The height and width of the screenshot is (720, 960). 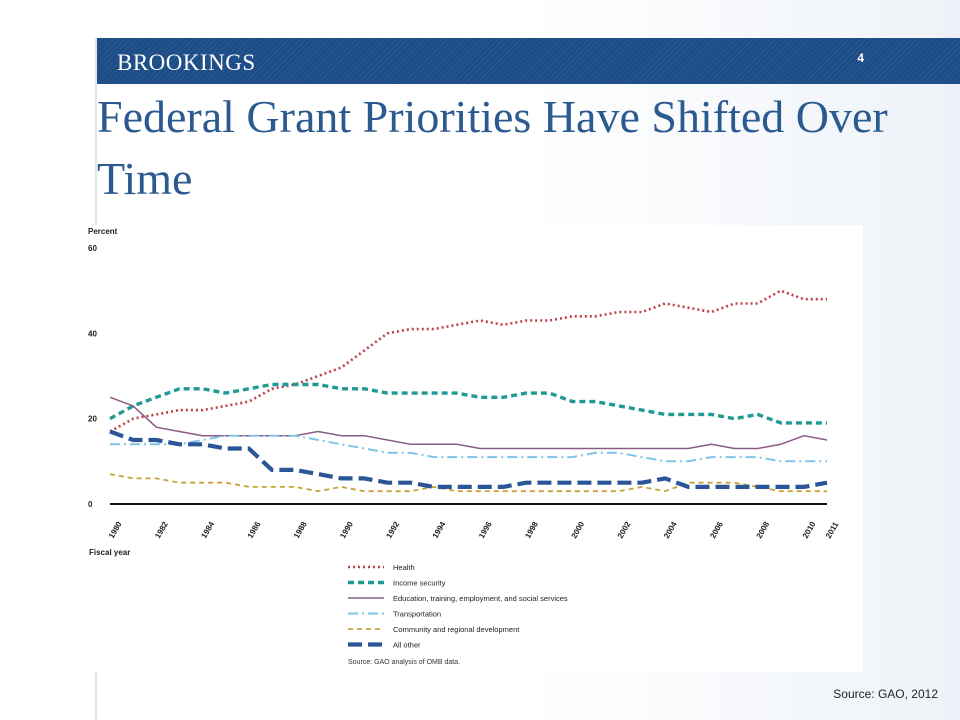 What do you see at coordinates (528, 61) in the screenshot?
I see `header-banner: BROOKINGS 4` at bounding box center [528, 61].